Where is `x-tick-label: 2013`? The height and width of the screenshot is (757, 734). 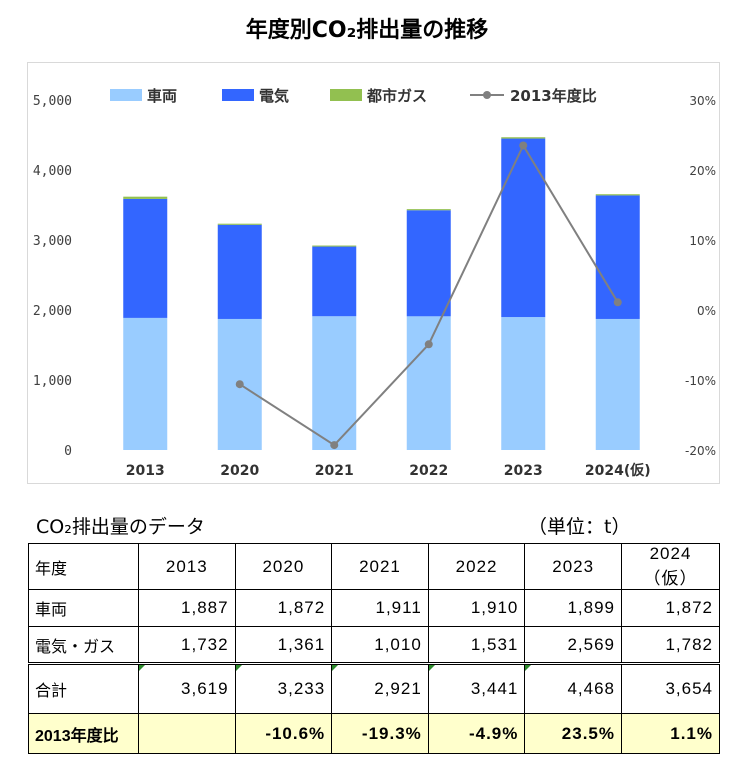 x-tick-label: 2013 is located at coordinates (145, 471).